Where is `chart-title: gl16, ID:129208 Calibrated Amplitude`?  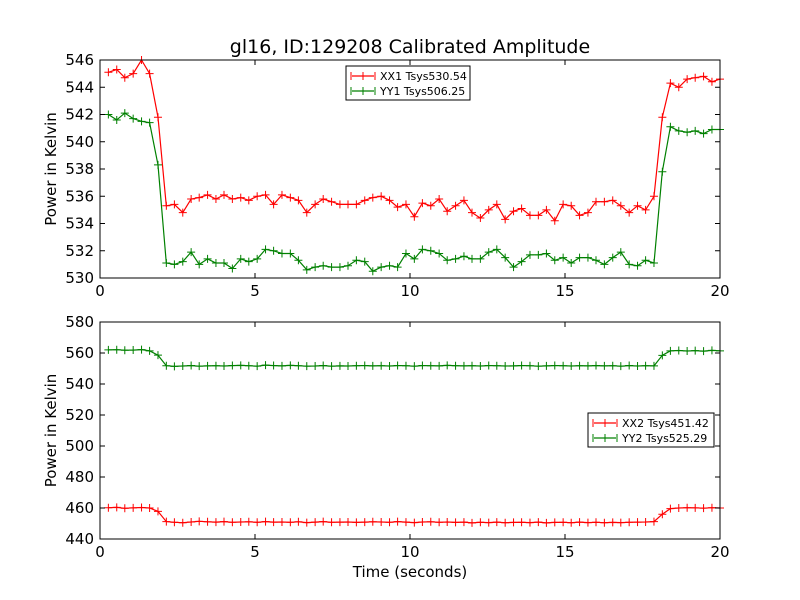 chart-title: gl16, ID:129208 Calibrated Amplitude is located at coordinates (410, 47).